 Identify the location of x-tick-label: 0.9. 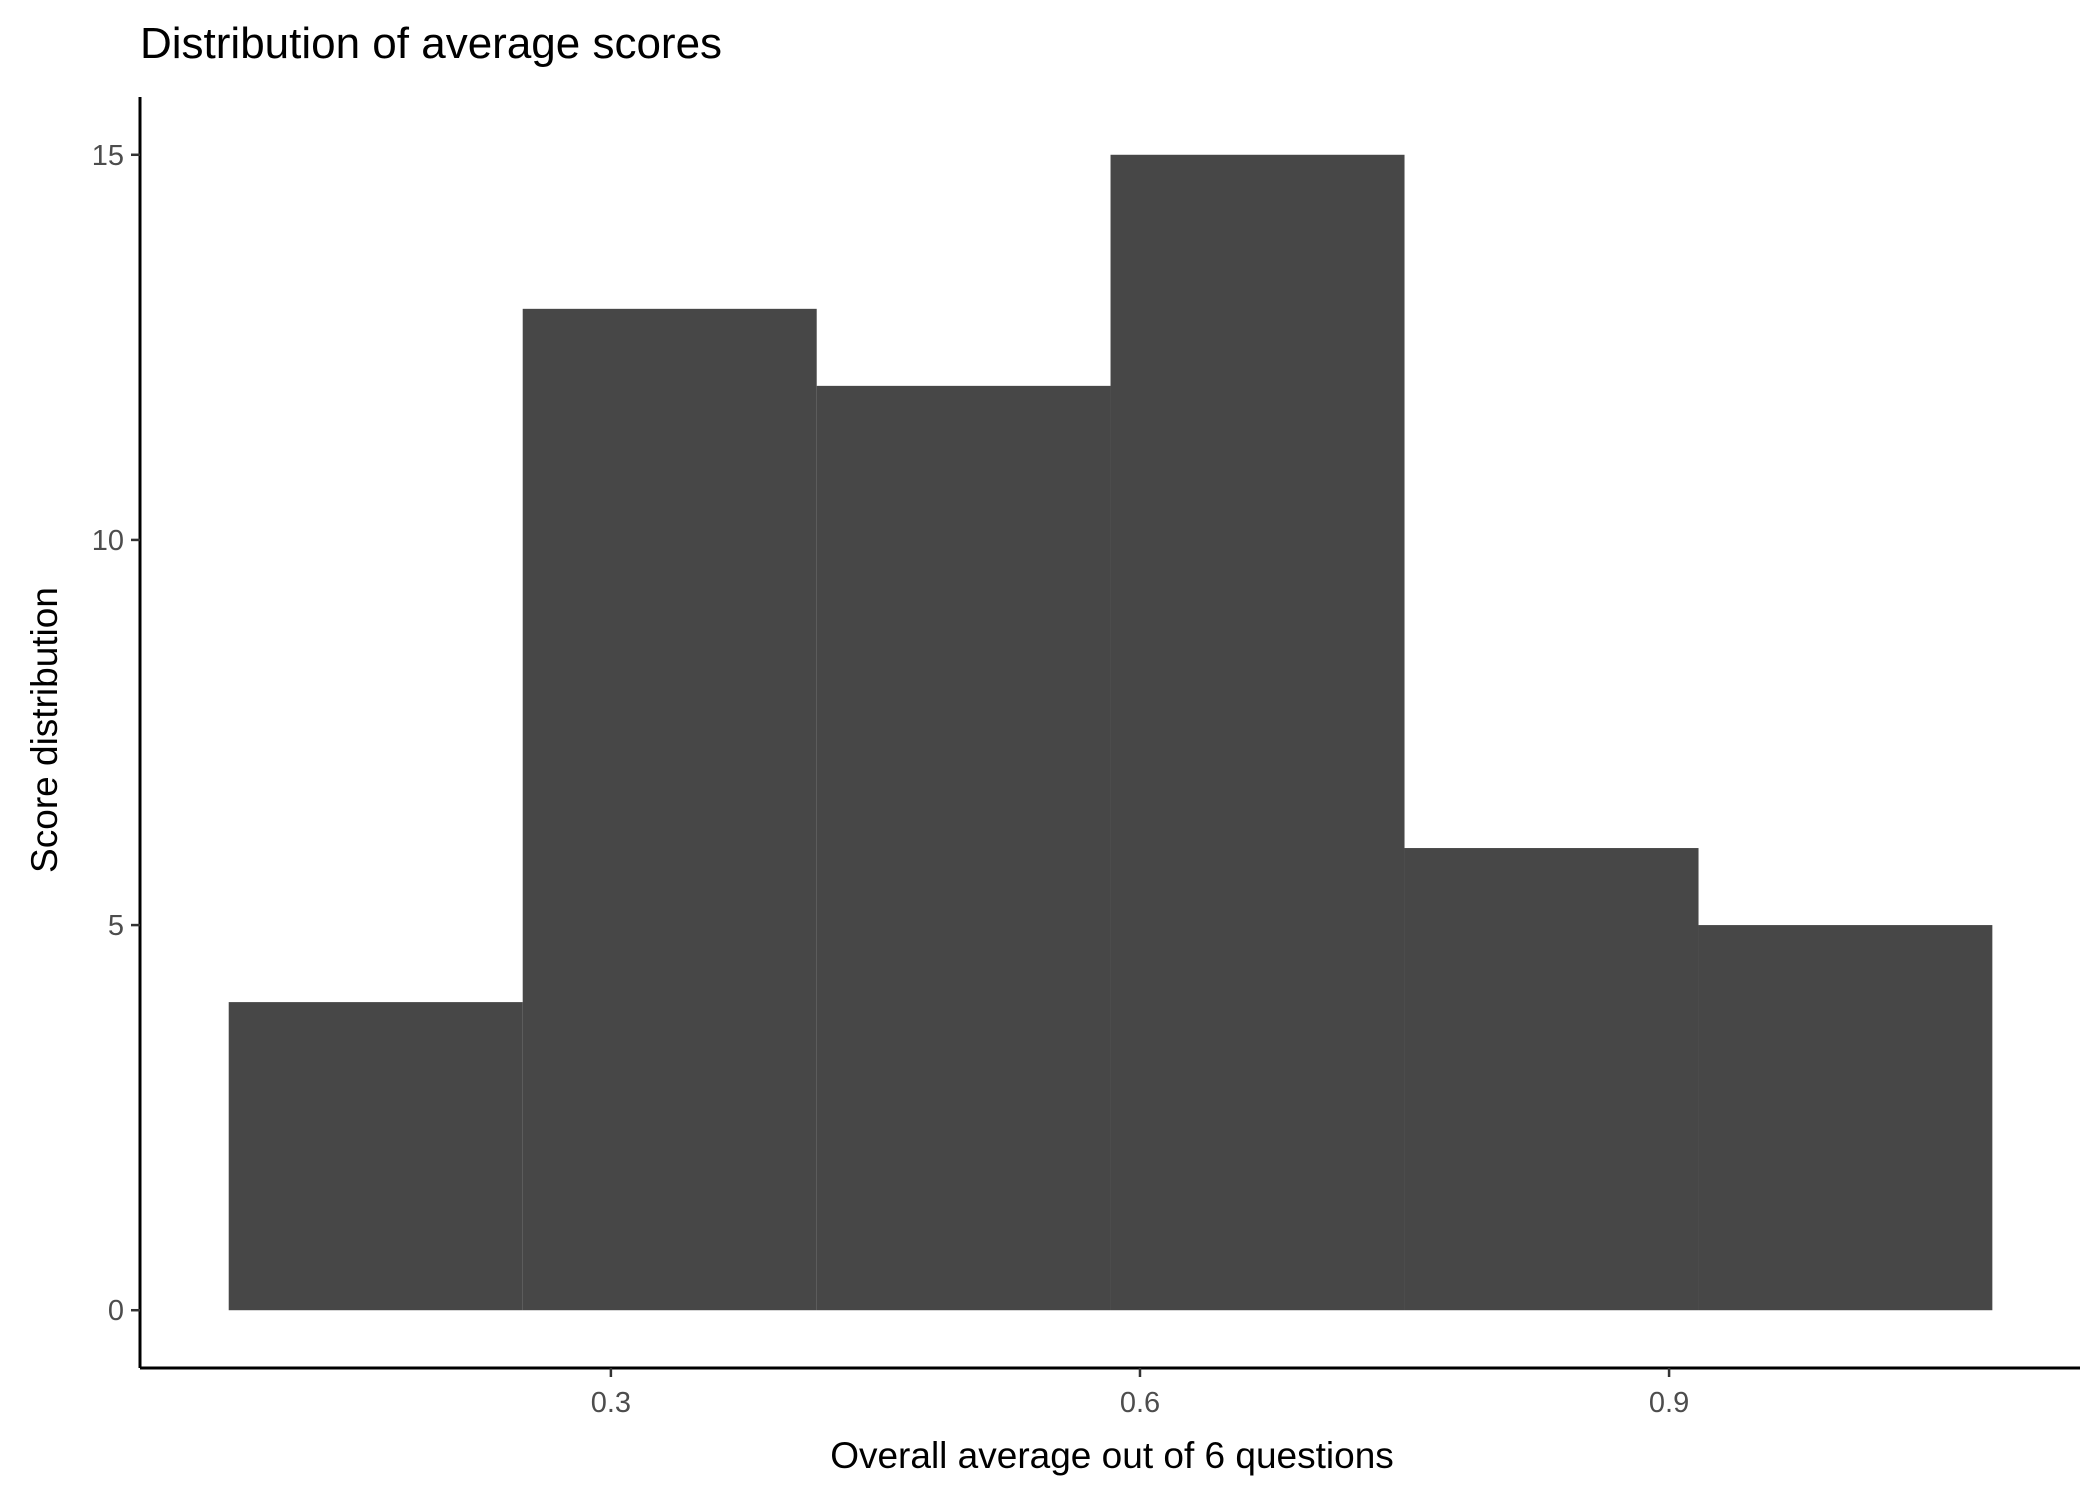
(1669, 1403).